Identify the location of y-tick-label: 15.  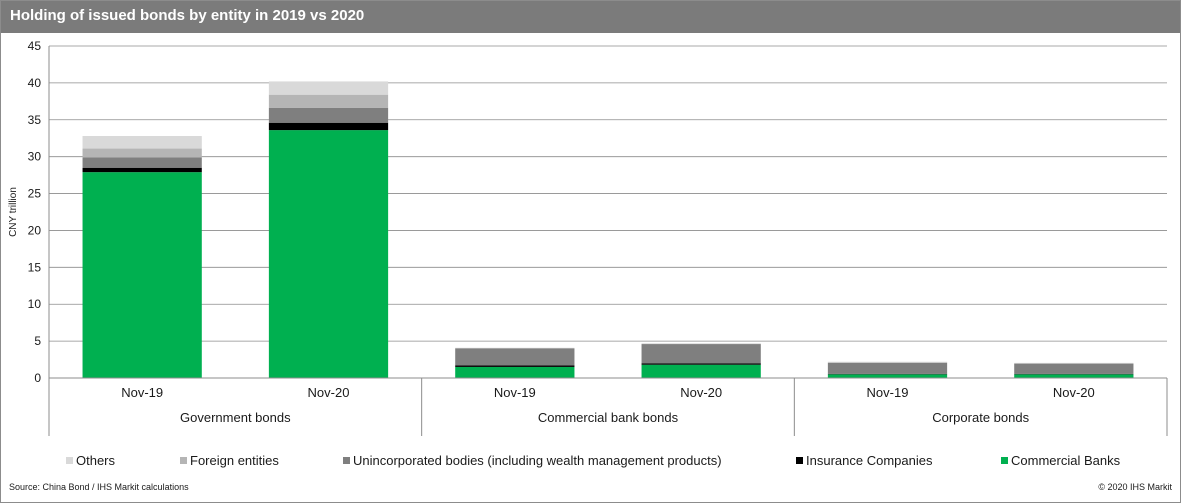
(35, 267).